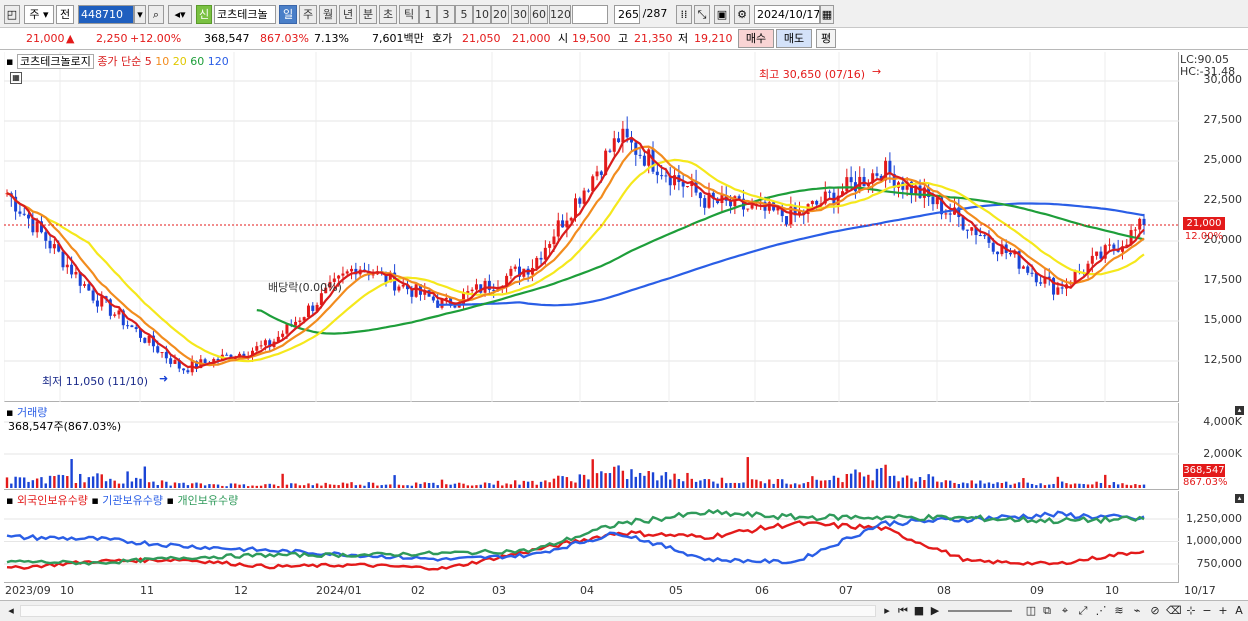  I want to click on zoom-out-icon: −, so click(1207, 610).